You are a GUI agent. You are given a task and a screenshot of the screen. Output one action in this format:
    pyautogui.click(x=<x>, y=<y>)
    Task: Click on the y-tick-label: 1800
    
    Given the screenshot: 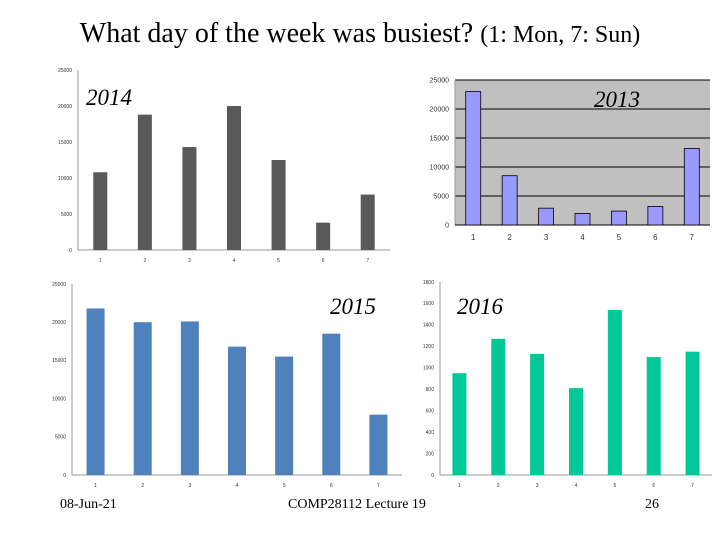 What is the action you would take?
    pyautogui.click(x=428, y=283)
    